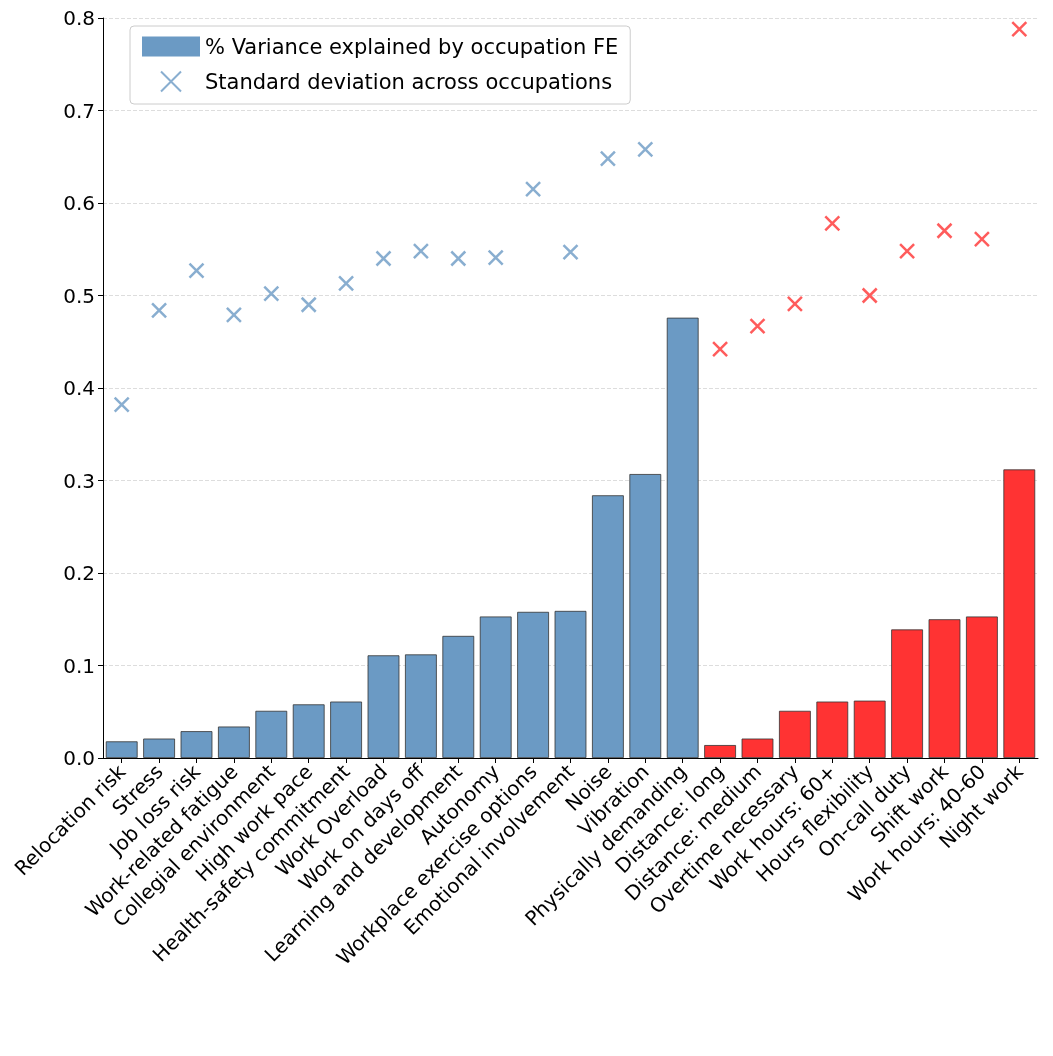 Image resolution: width=1053 pixels, height=1056 pixels. What do you see at coordinates (79, 18) in the screenshot?
I see `y-tick-label: 0.8` at bounding box center [79, 18].